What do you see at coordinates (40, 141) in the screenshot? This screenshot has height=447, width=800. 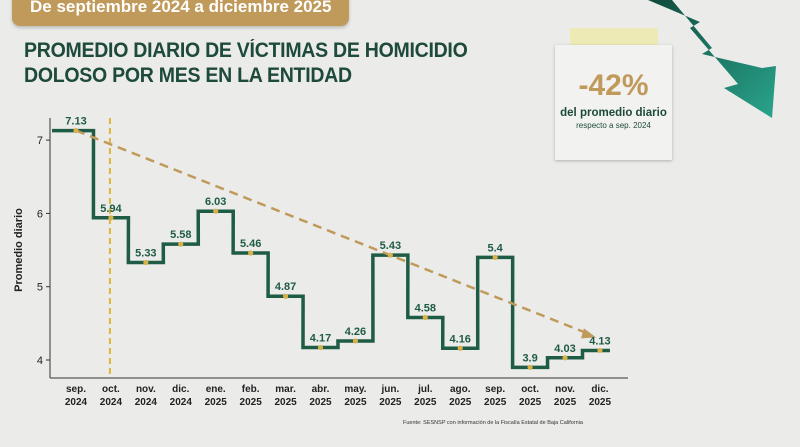 I see `y-tick-label: 7` at bounding box center [40, 141].